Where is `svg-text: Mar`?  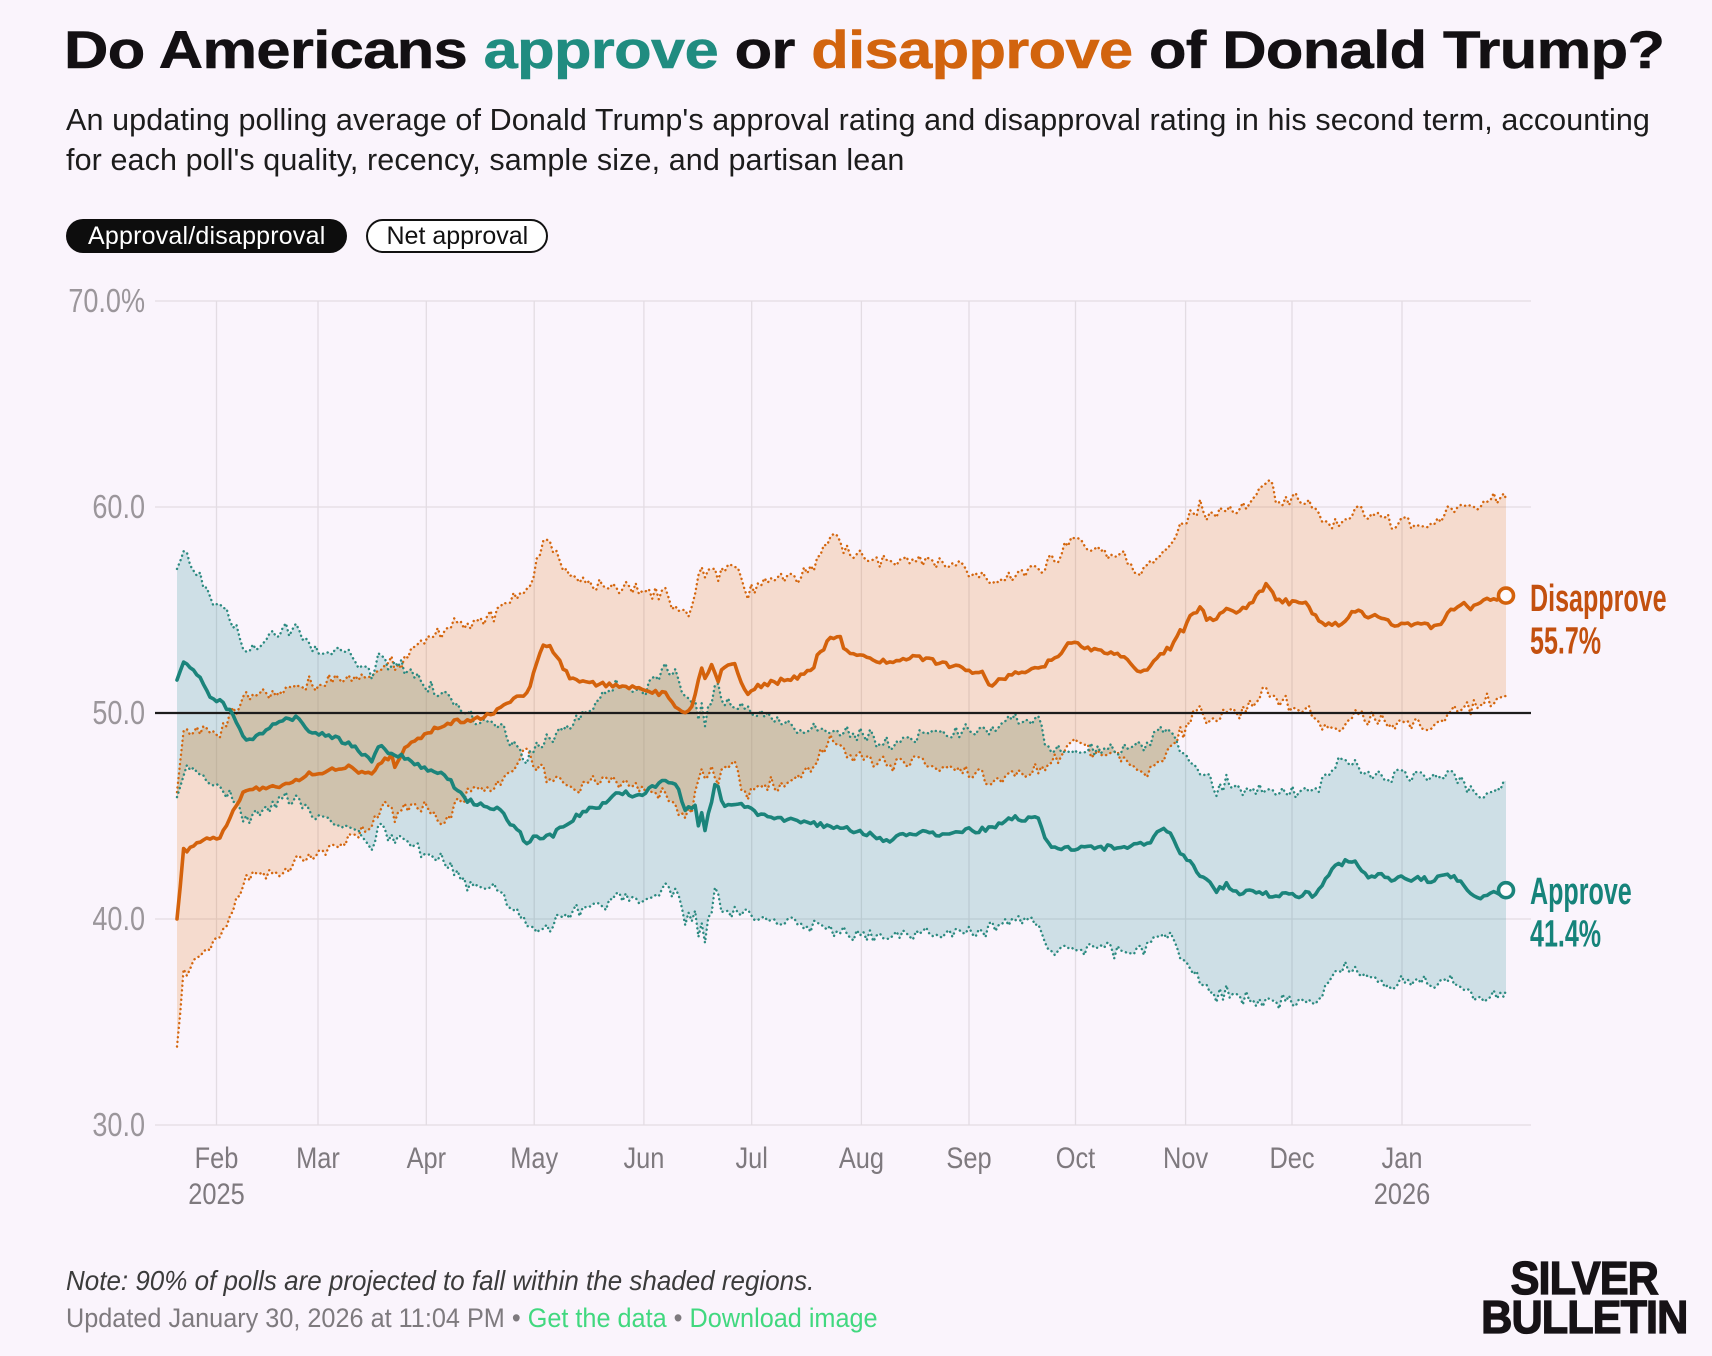 svg-text: Mar is located at coordinates (318, 1157).